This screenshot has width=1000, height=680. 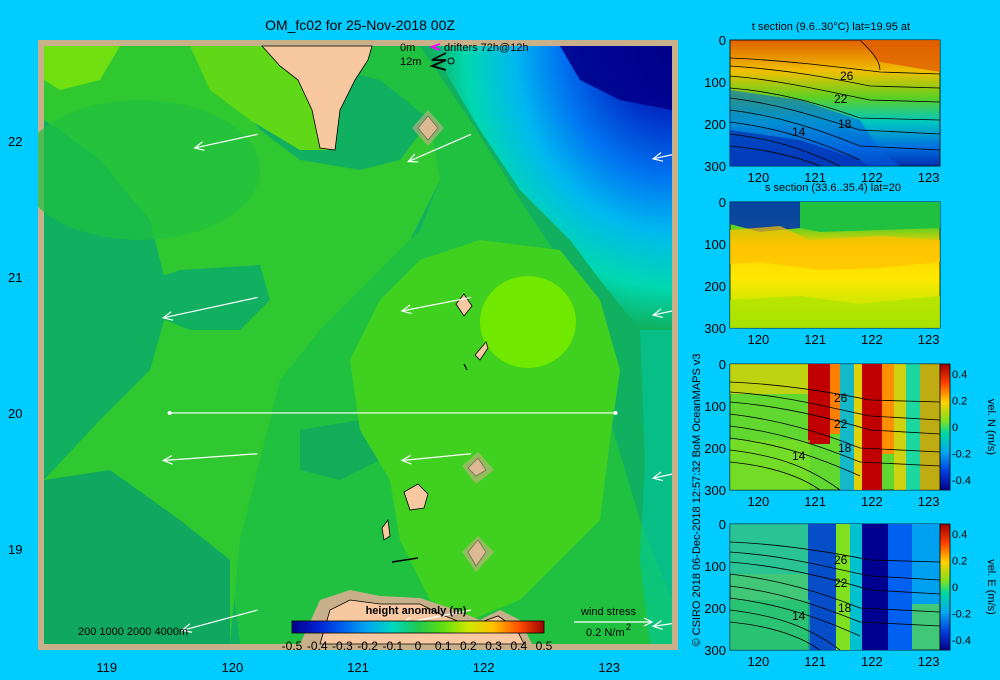 What do you see at coordinates (493, 646) in the screenshot?
I see `colorbar-tick-label: 0.3` at bounding box center [493, 646].